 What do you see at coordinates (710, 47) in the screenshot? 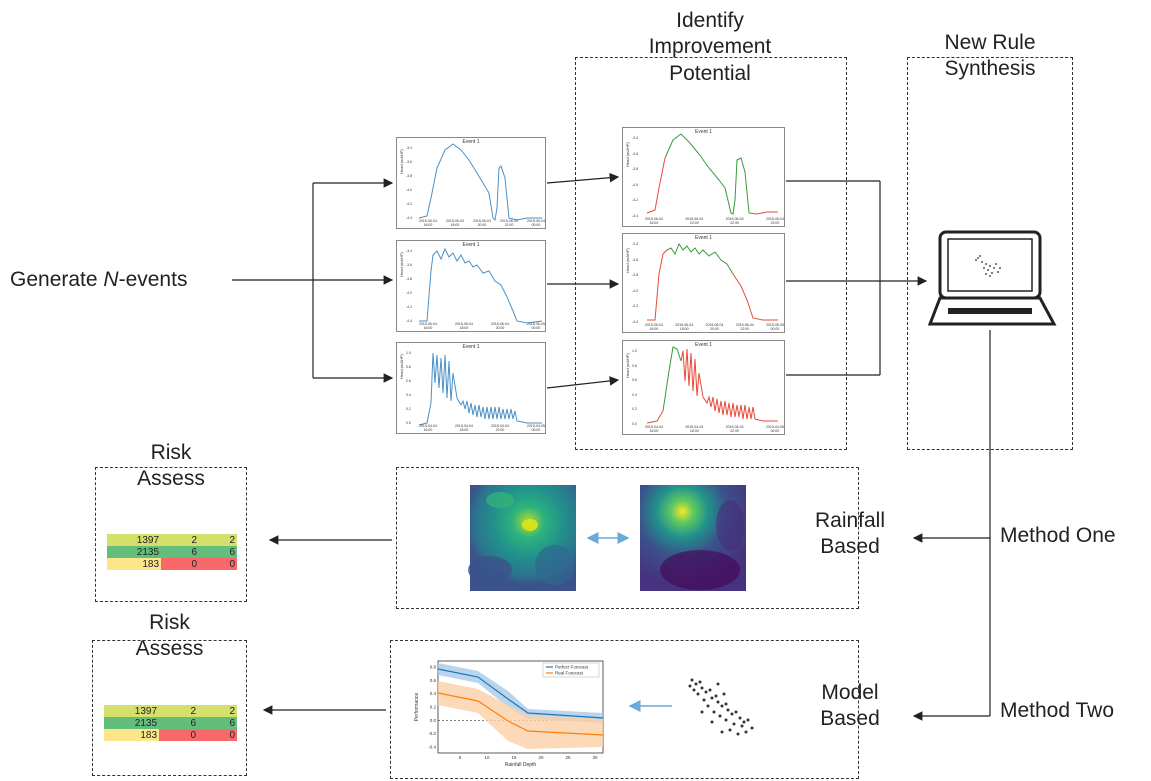
I see `identify-heading: Identify Improvement Potential` at bounding box center [710, 47].